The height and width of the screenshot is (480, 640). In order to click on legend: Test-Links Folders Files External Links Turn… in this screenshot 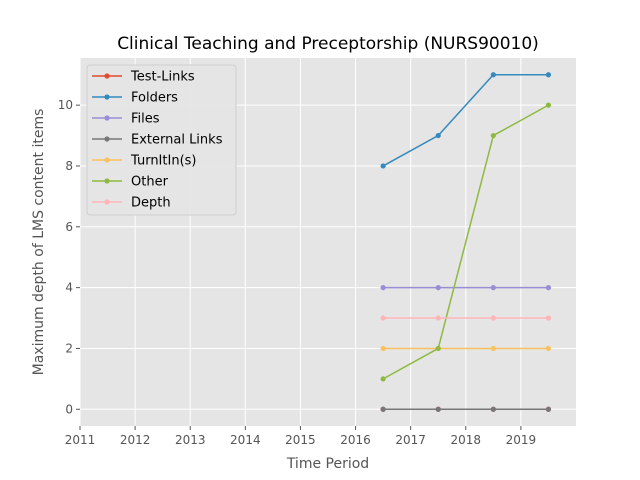, I will do `click(161, 140)`.